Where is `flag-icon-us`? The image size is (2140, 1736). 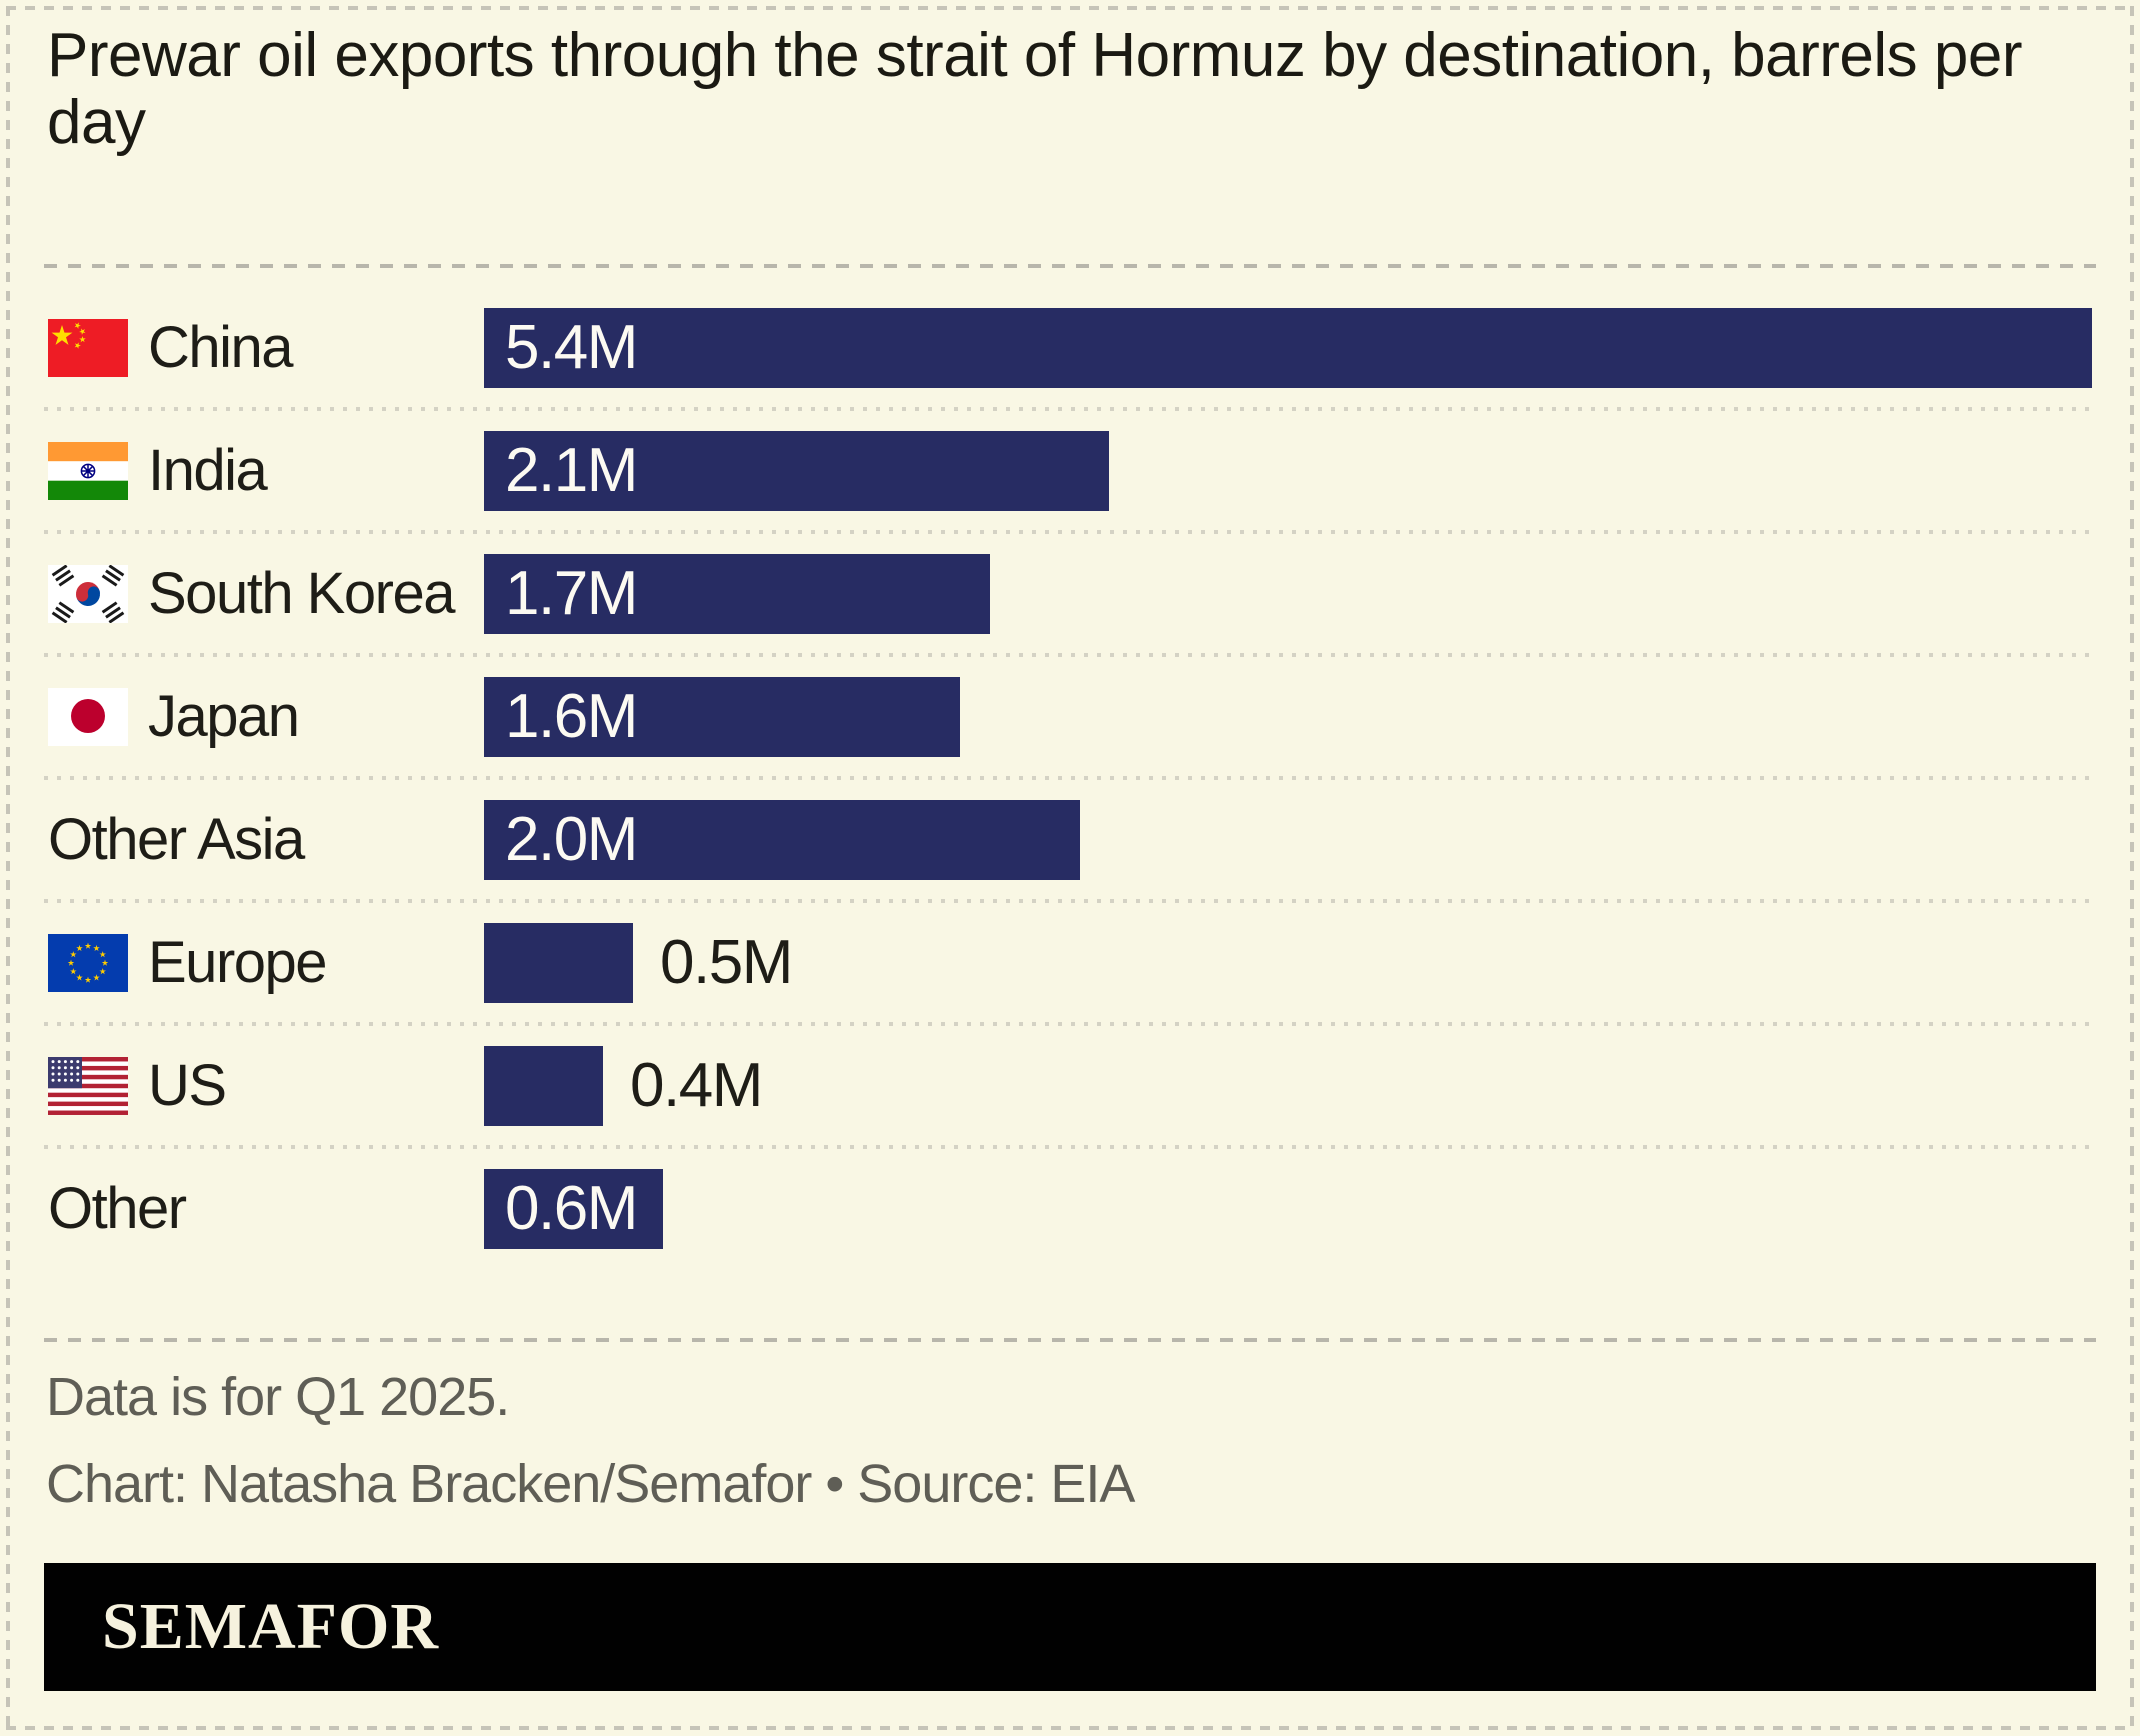
flag-icon-us is located at coordinates (88, 1085).